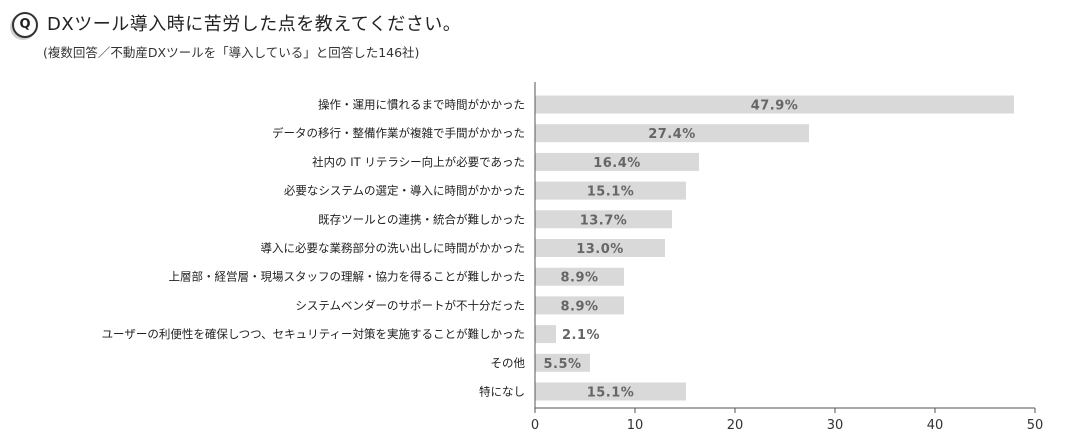  I want to click on question-badge: Q, so click(25, 25).